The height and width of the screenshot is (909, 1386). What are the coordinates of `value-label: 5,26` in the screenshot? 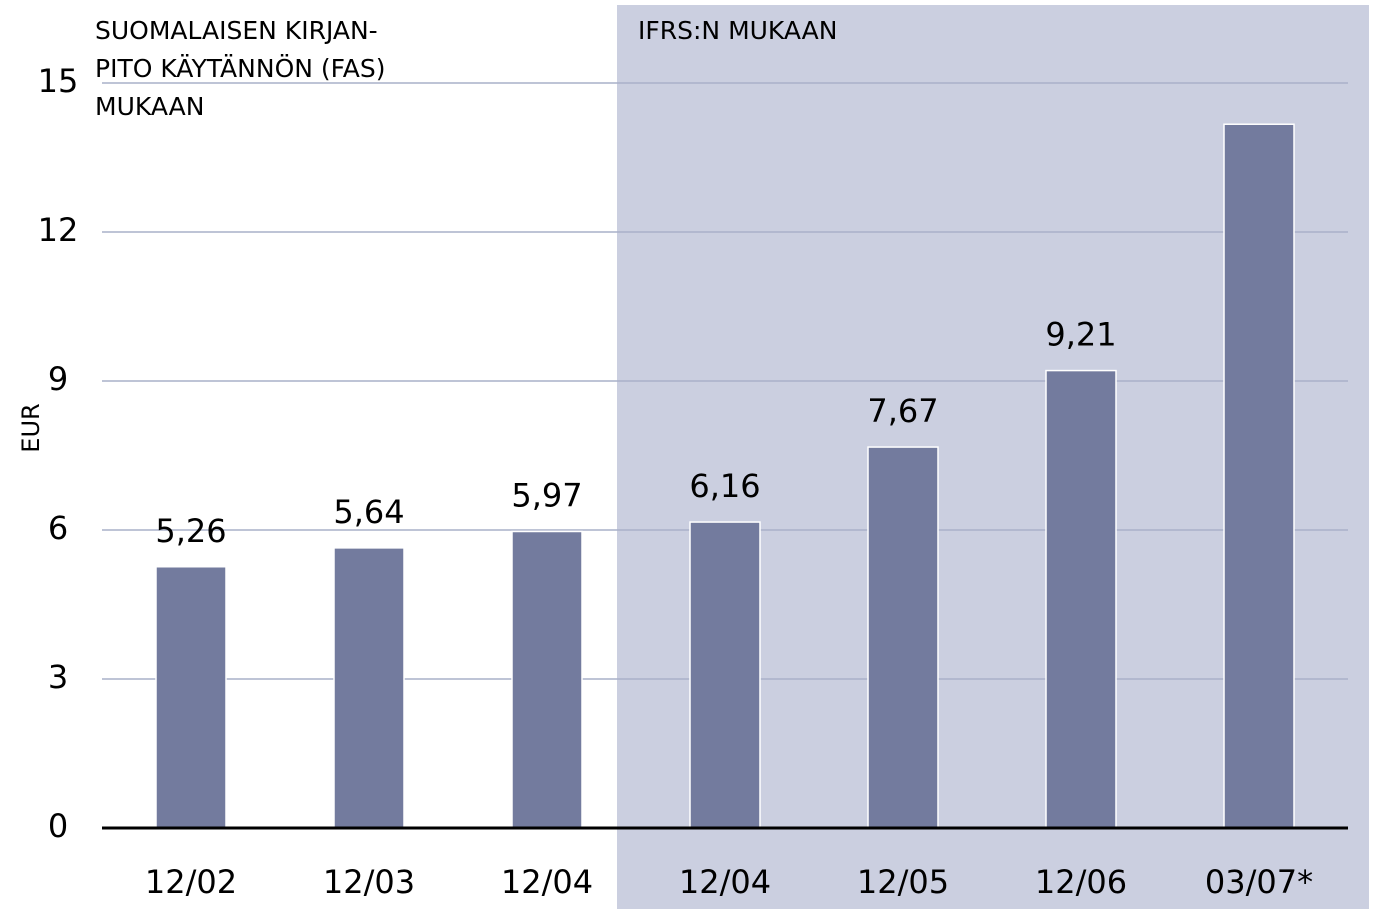 It's located at (190, 531).